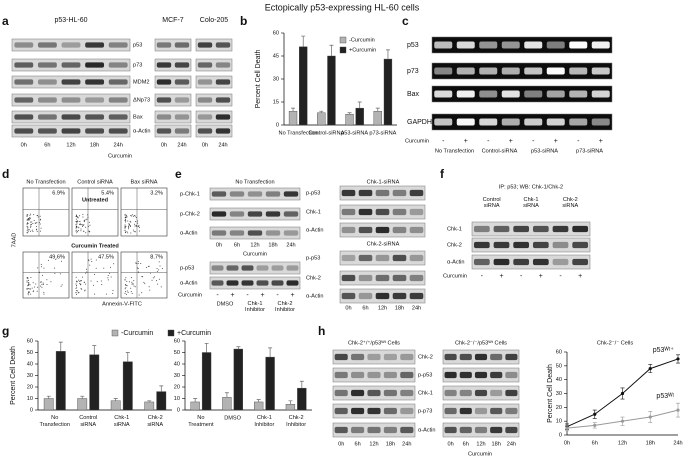 This screenshot has height=459, width=685. I want to click on y-tick-label: 50, so click(559, 366).